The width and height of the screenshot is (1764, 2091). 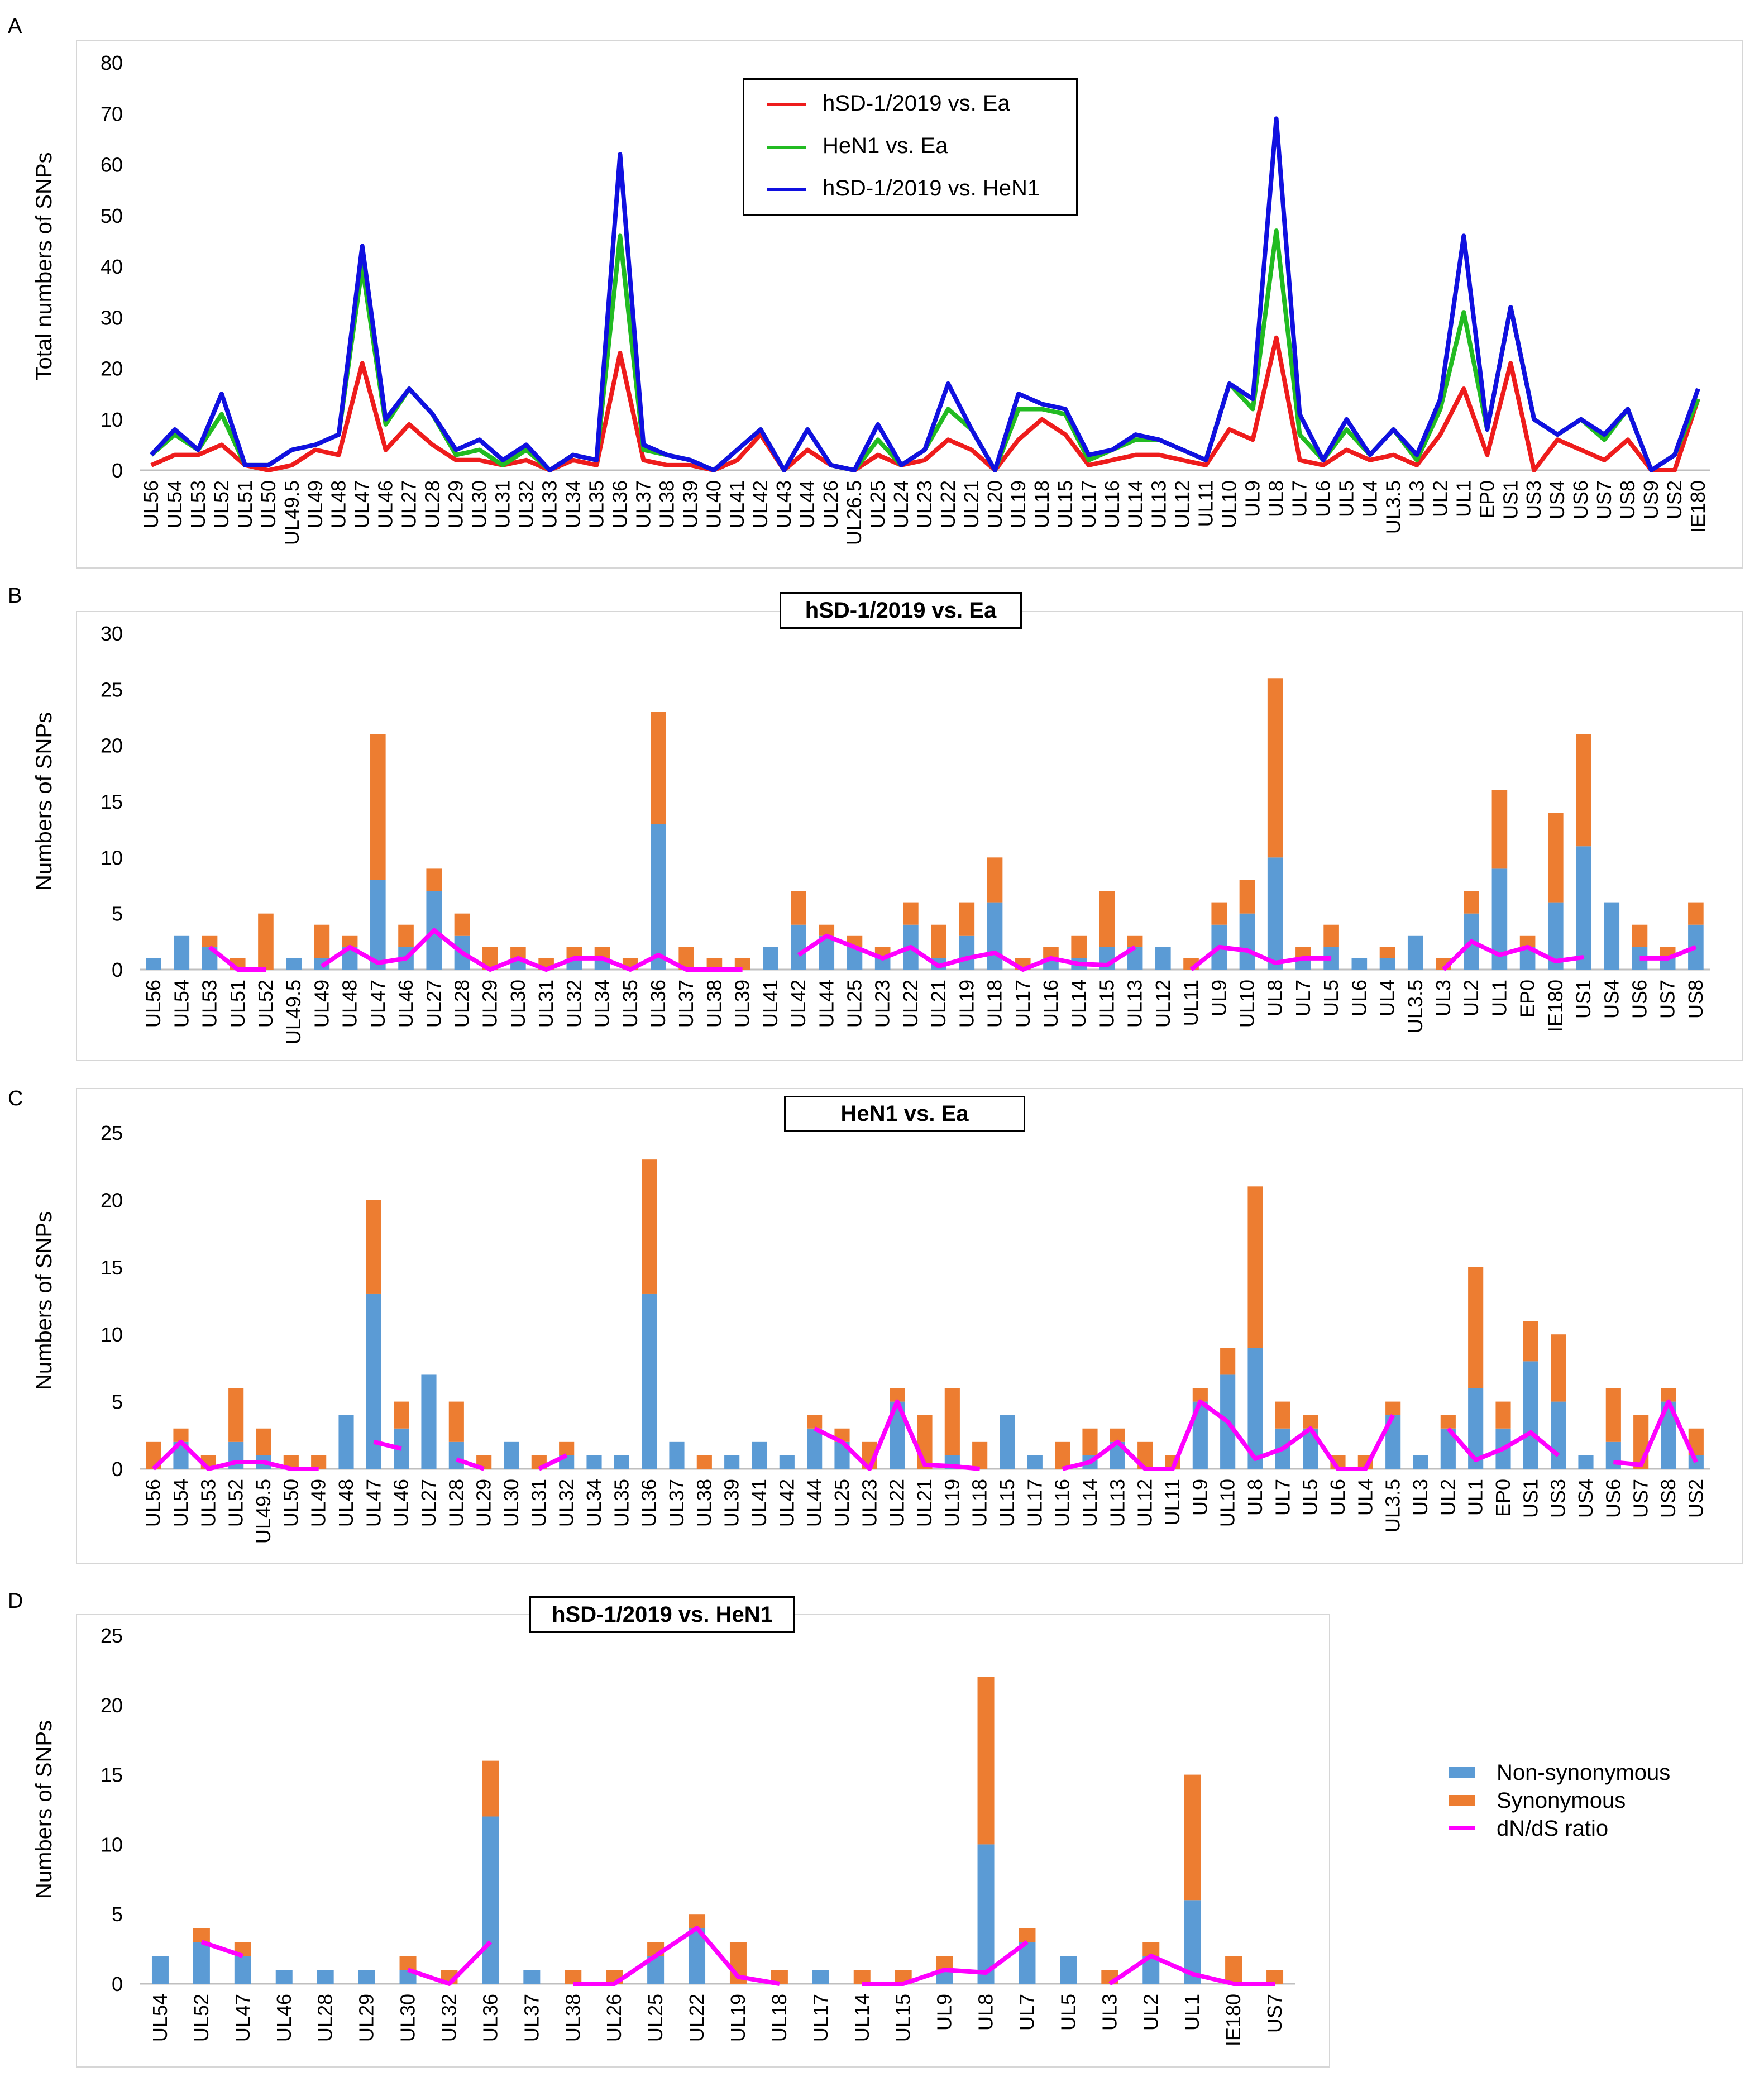 What do you see at coordinates (1674, 499) in the screenshot?
I see `a-xtick-label-65: US2` at bounding box center [1674, 499].